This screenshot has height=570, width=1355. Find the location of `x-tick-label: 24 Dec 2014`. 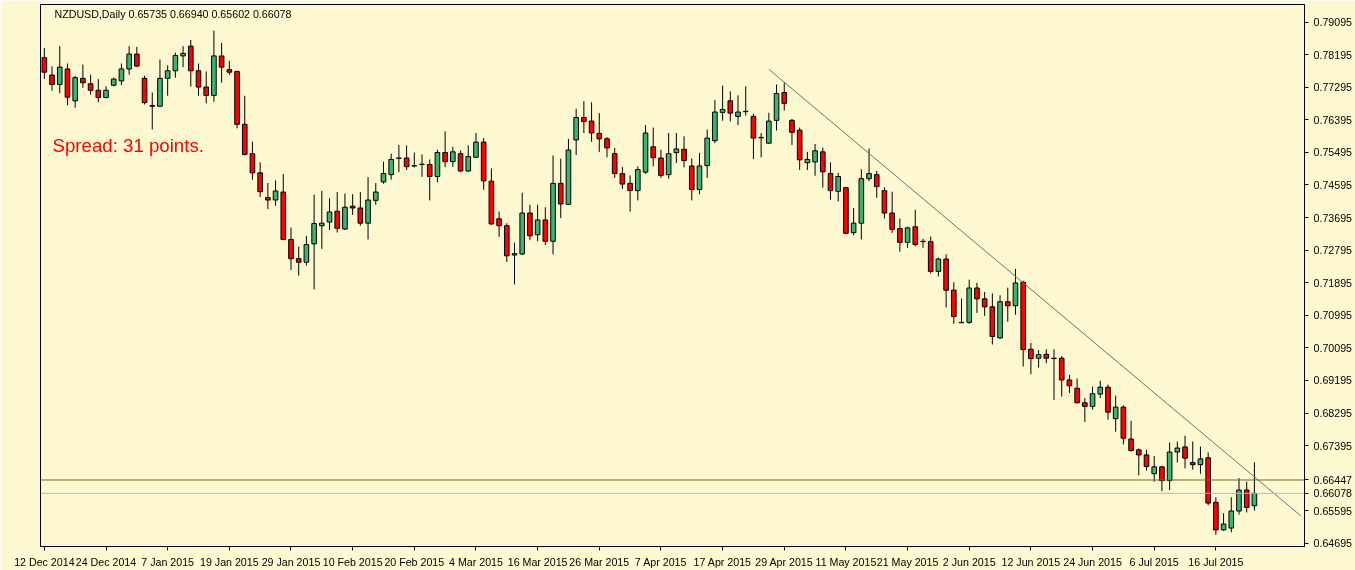

x-tick-label: 24 Dec 2014 is located at coordinates (106, 561).